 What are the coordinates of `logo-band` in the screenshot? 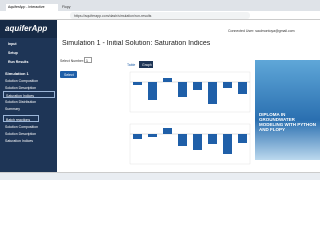 It's located at (28, 29).